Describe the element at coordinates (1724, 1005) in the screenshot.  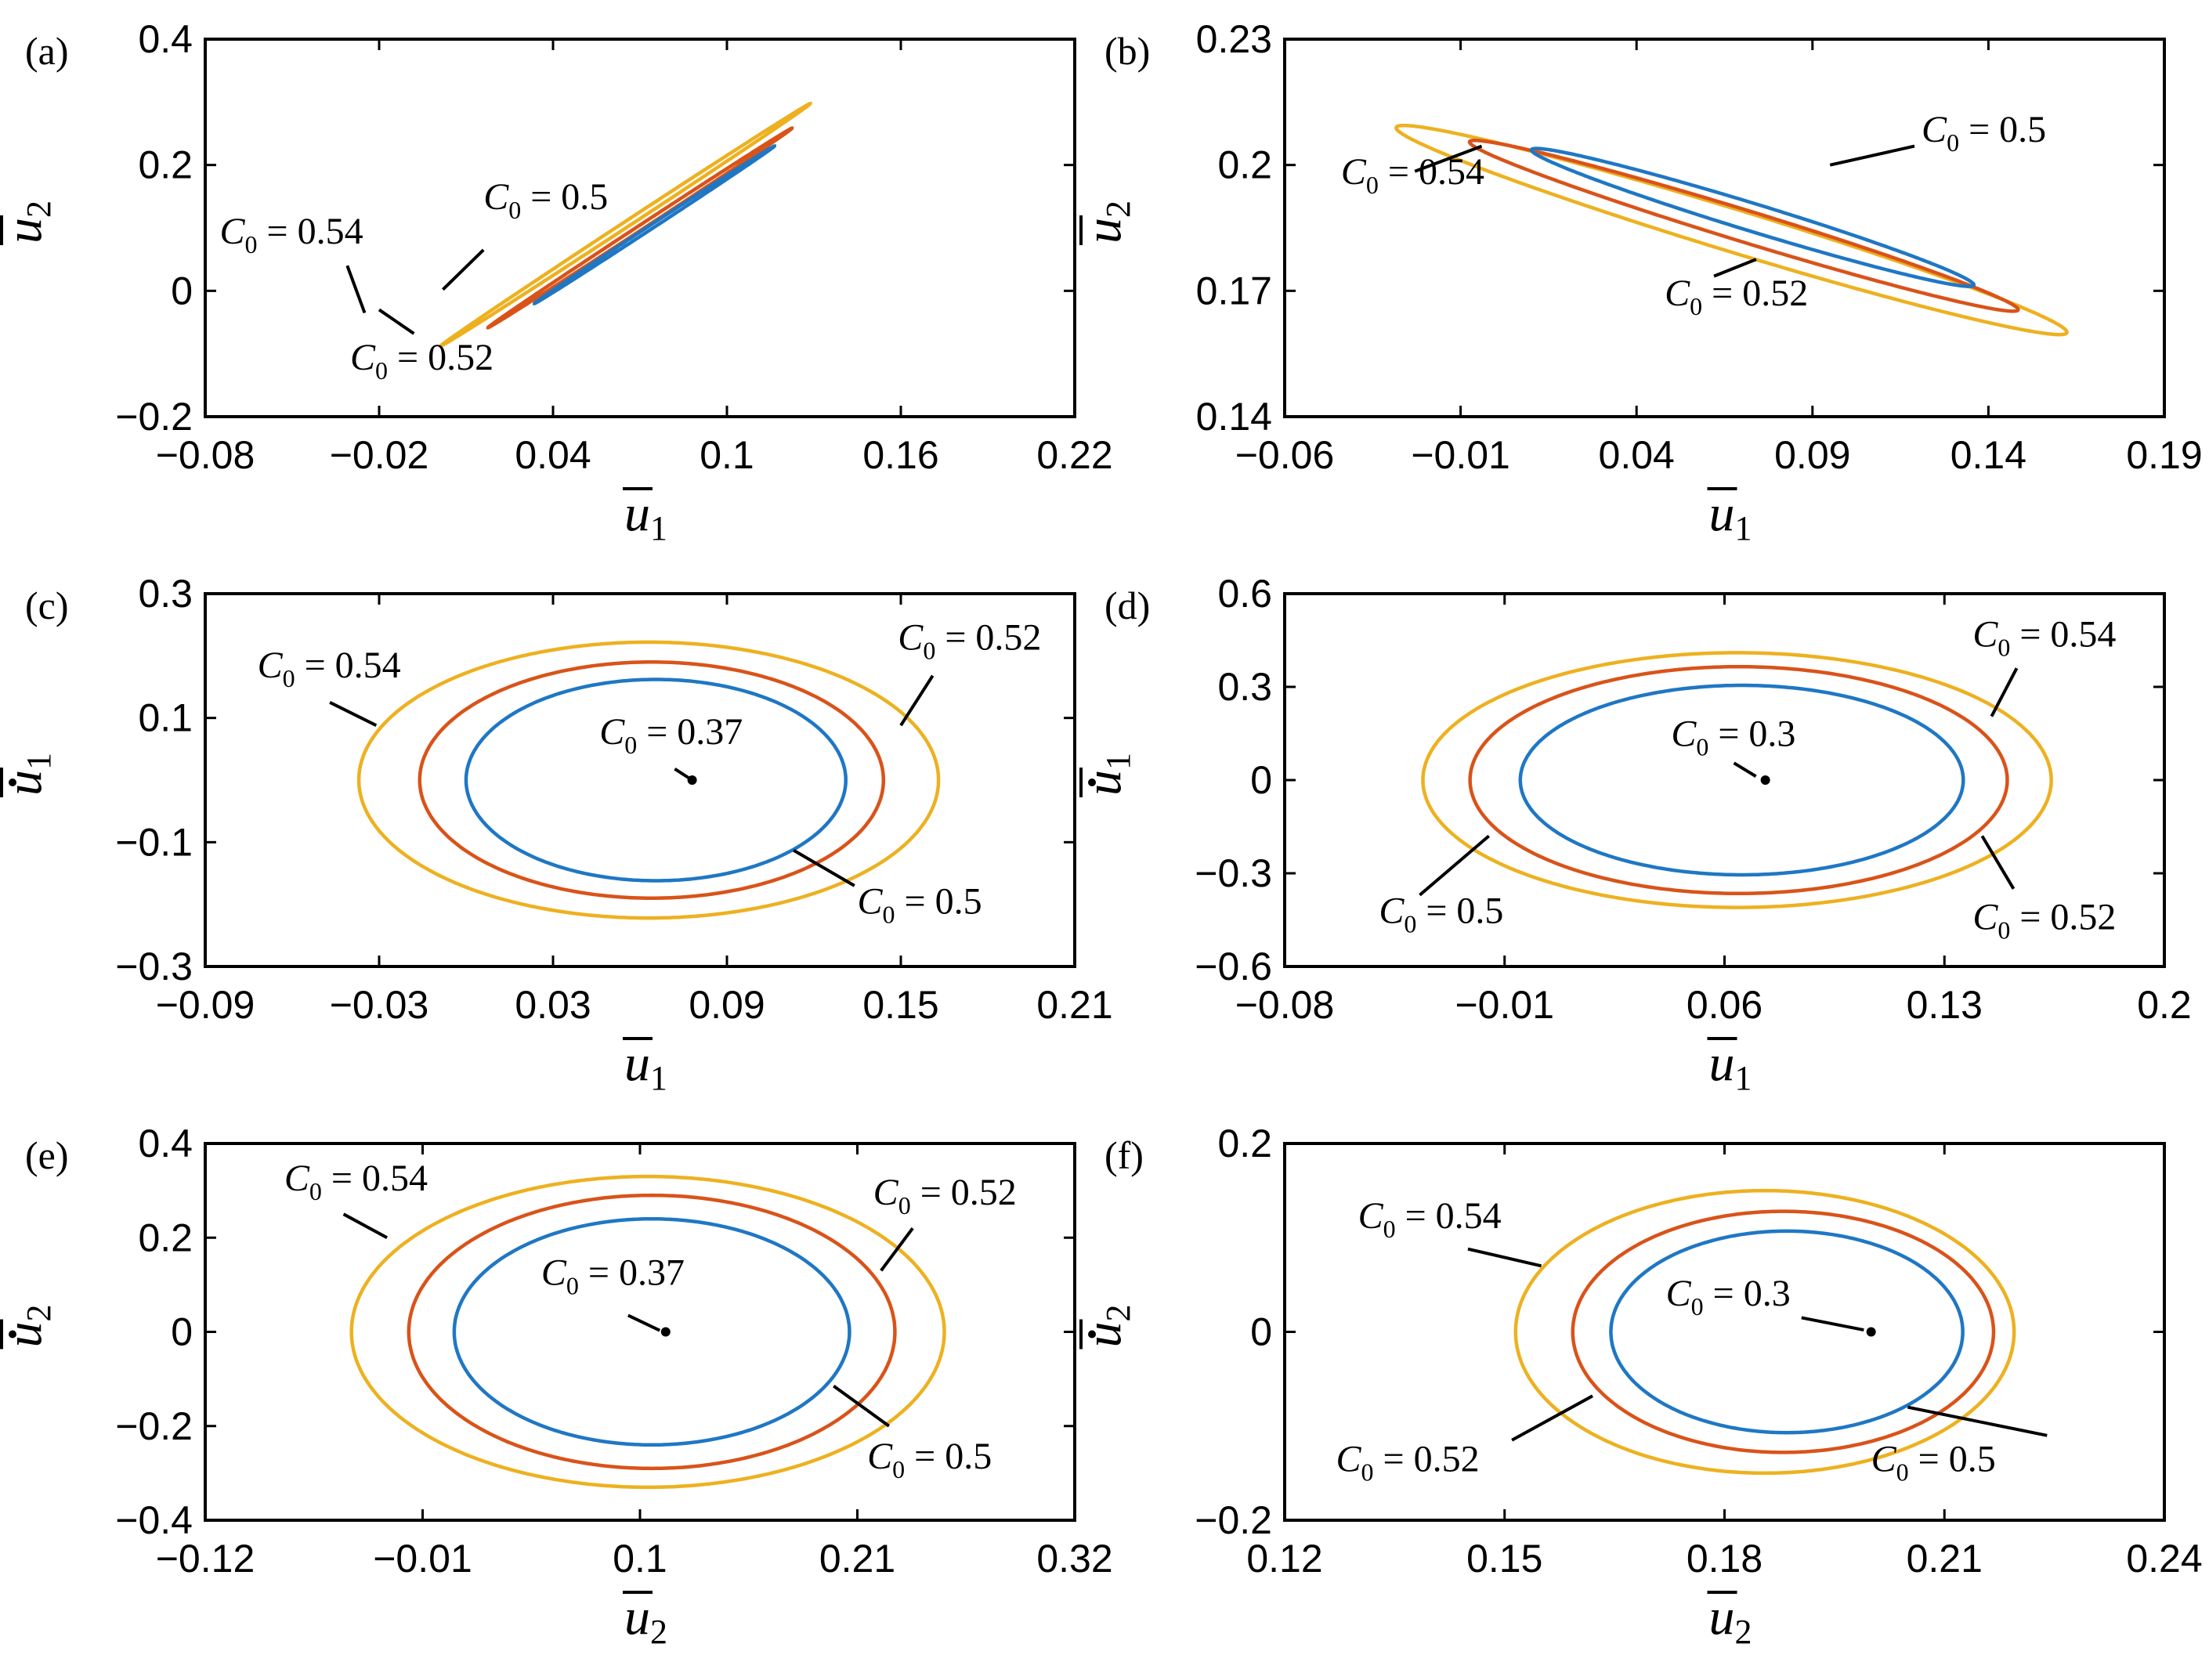
I see `x-tick-label: 0.06` at that location.